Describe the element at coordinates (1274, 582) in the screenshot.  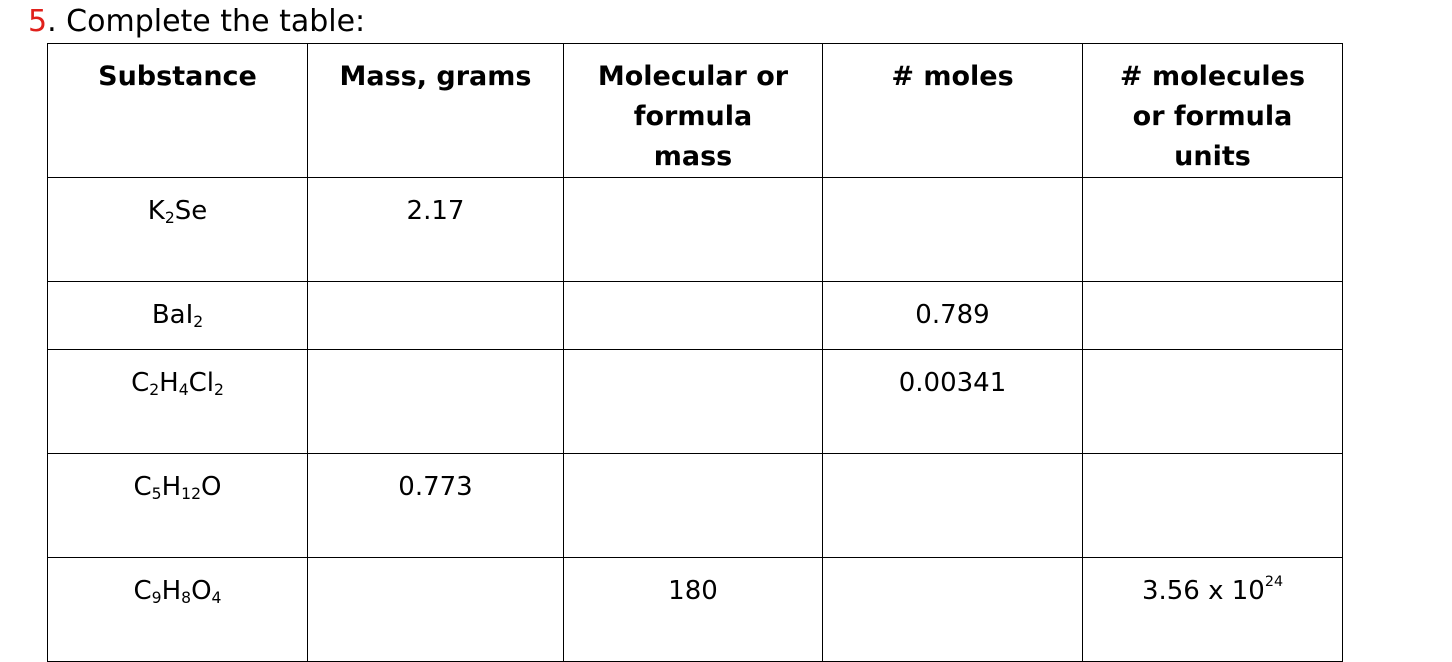
I see `molecules-exponent: 24` at that location.